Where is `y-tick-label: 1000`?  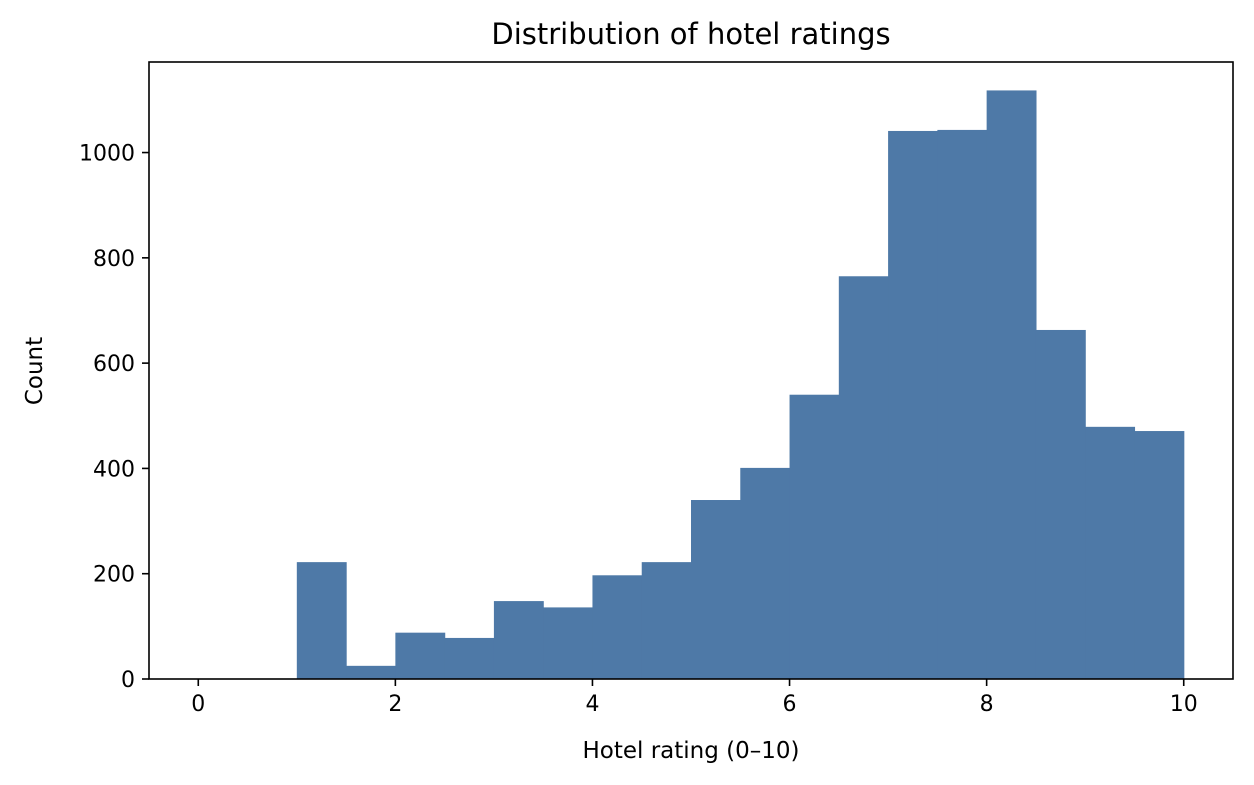
y-tick-label: 1000 is located at coordinates (107, 154).